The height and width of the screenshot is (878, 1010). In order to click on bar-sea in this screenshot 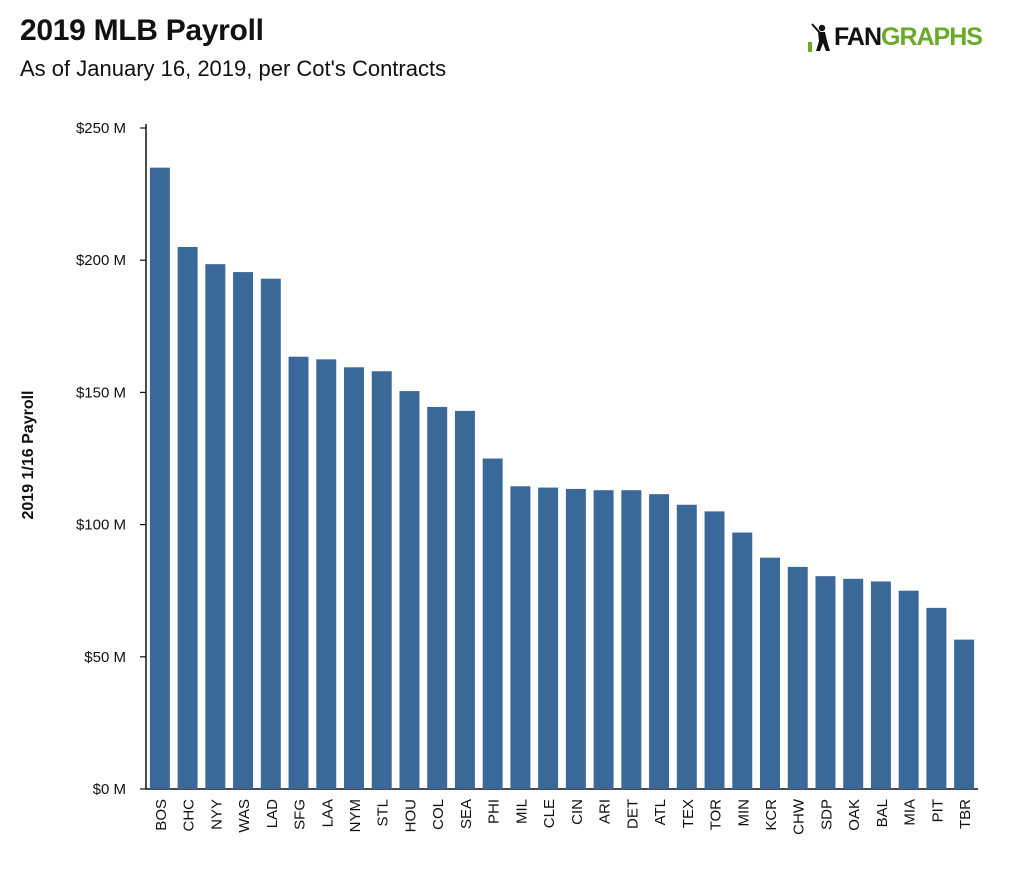, I will do `click(464, 599)`.